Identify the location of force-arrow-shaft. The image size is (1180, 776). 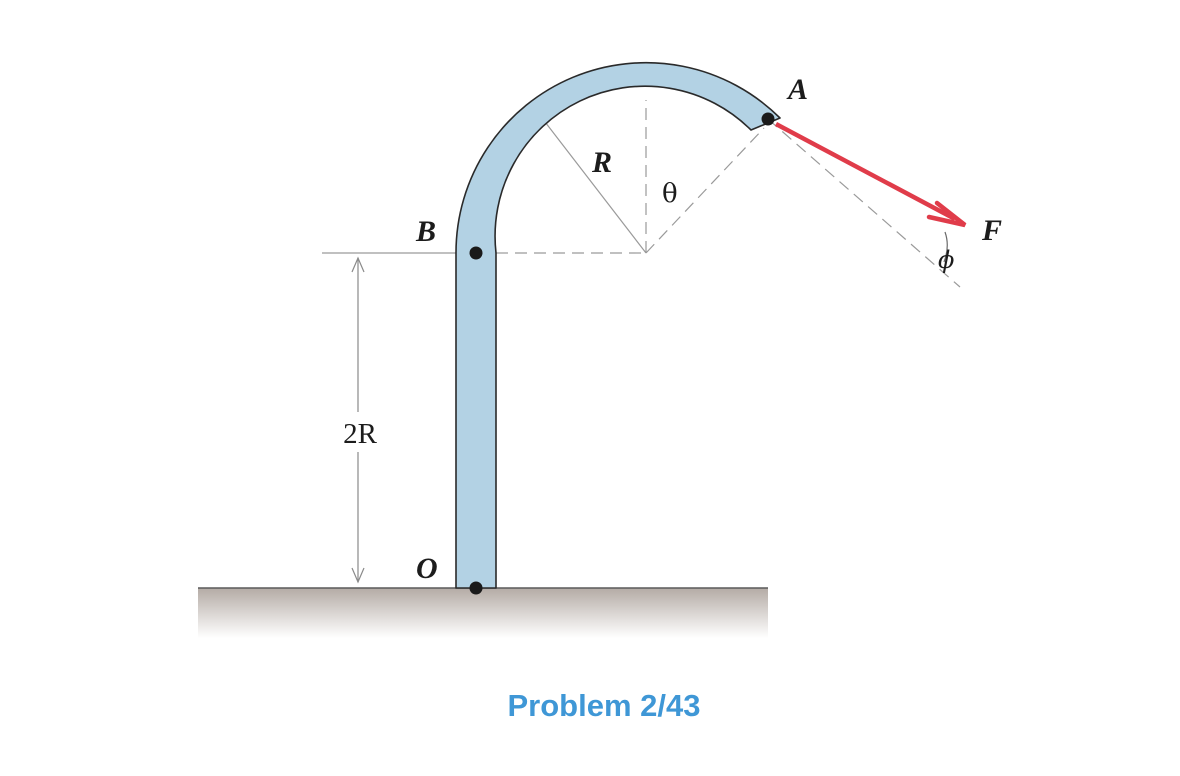
(865, 171).